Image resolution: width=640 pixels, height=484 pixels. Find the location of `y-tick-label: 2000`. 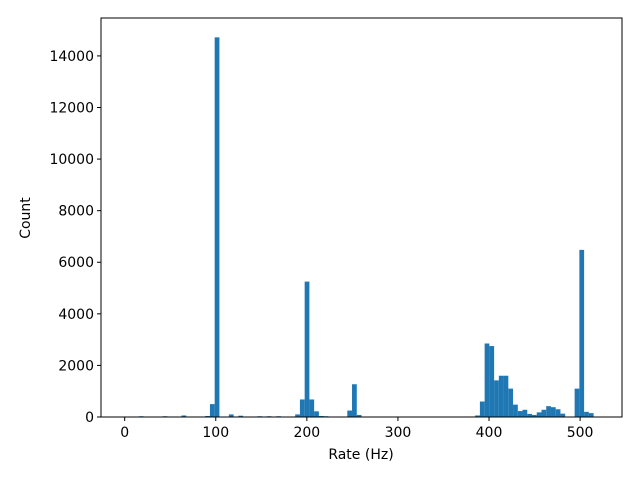

y-tick-label: 2000 is located at coordinates (76, 366).